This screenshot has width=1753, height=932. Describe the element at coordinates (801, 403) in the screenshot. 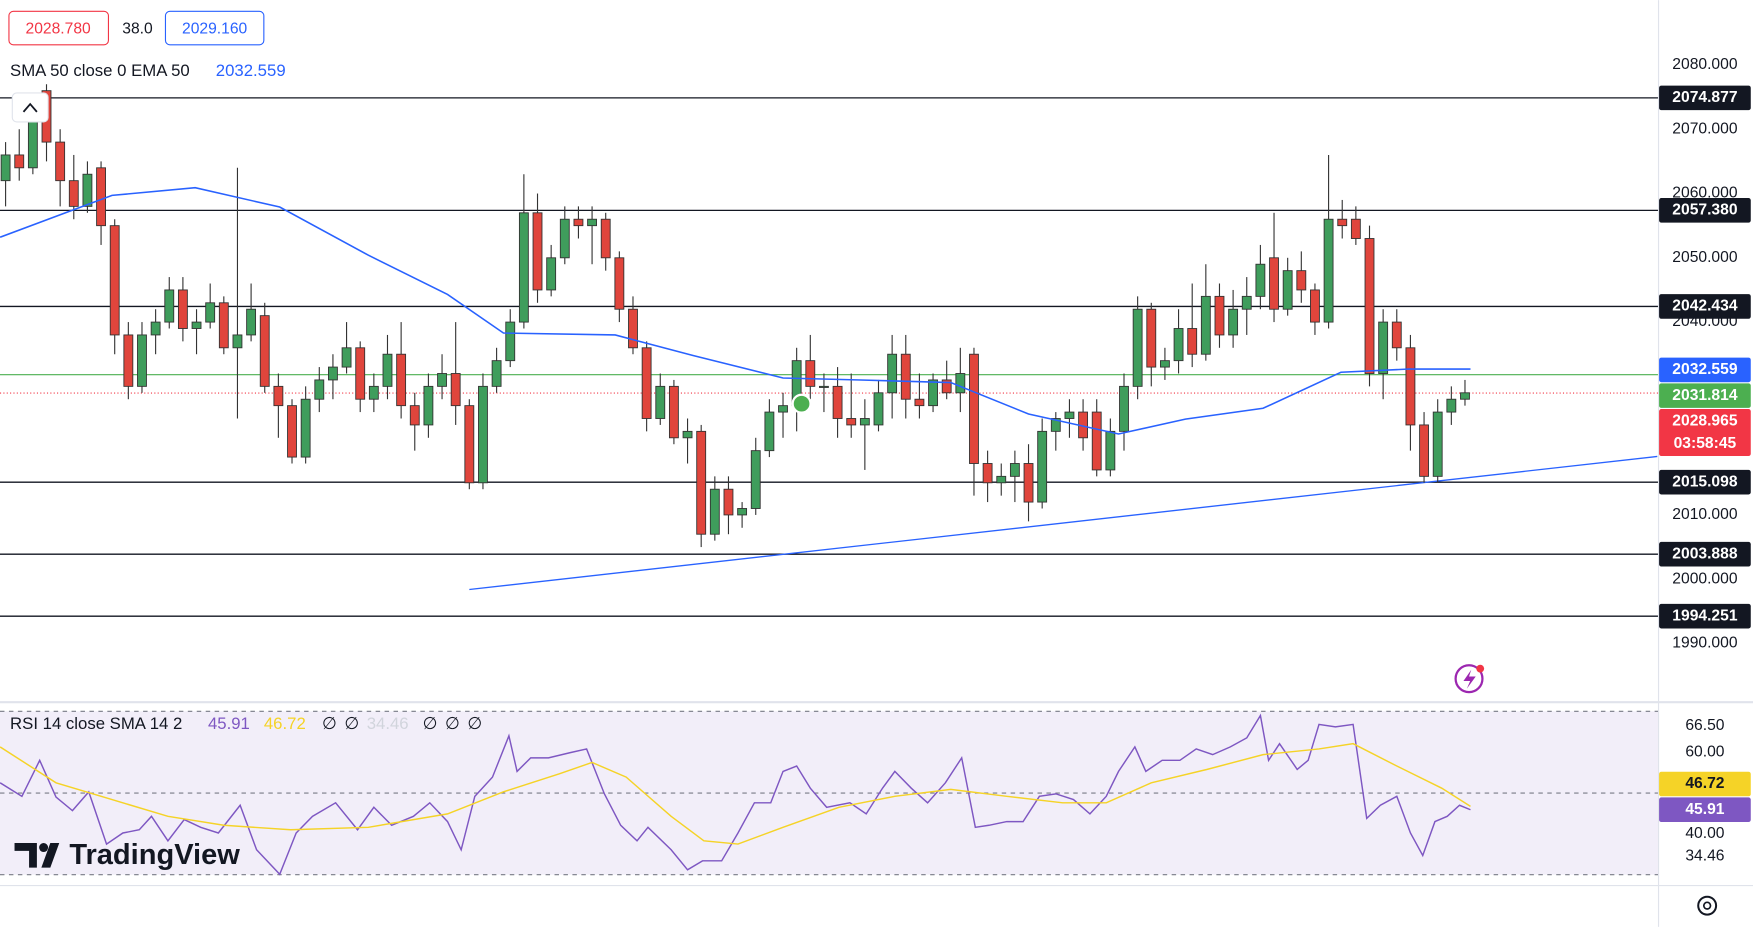

I see `event-marker` at that location.